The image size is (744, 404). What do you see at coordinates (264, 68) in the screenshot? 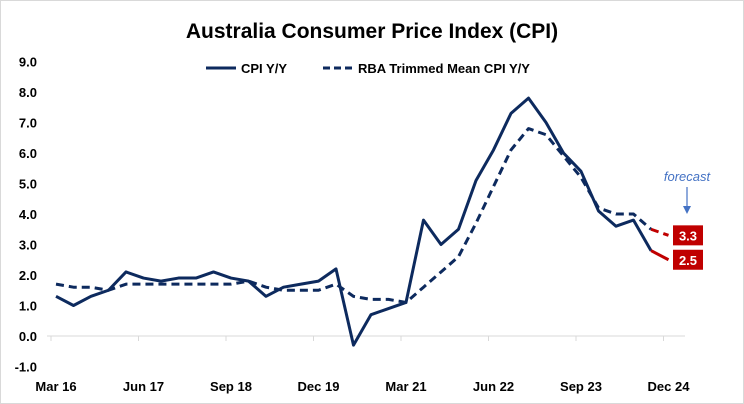
I see `legend-label-cpi: CPI Y/Y` at bounding box center [264, 68].